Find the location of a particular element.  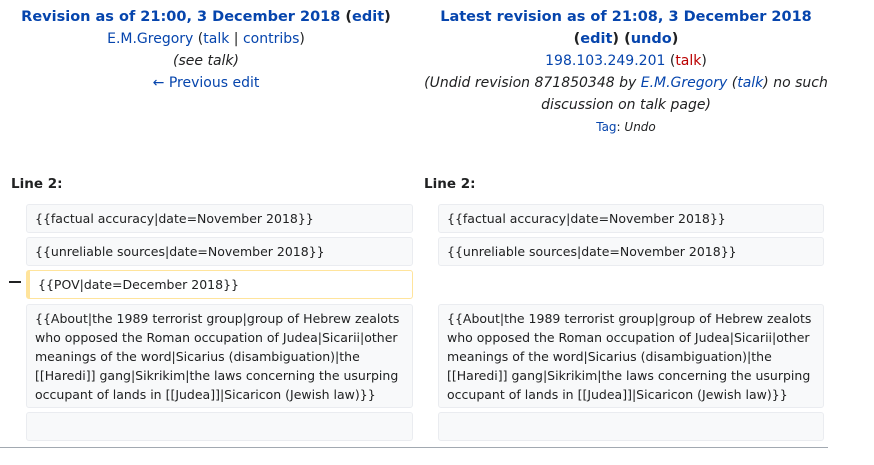

undo-link: undo is located at coordinates (651, 39).